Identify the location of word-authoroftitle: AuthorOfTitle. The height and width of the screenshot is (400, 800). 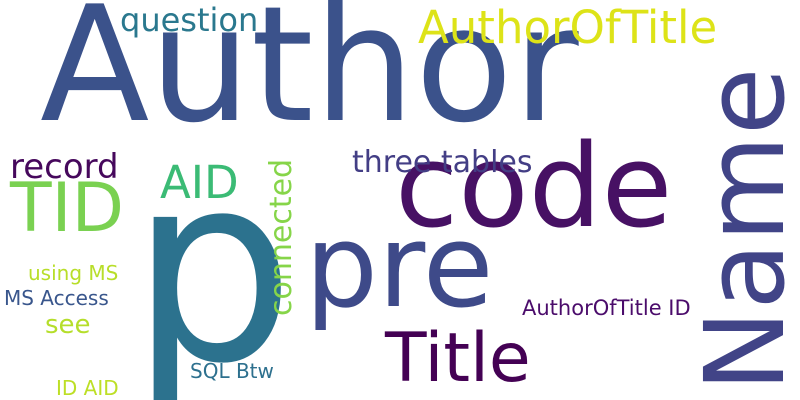
(568, 27).